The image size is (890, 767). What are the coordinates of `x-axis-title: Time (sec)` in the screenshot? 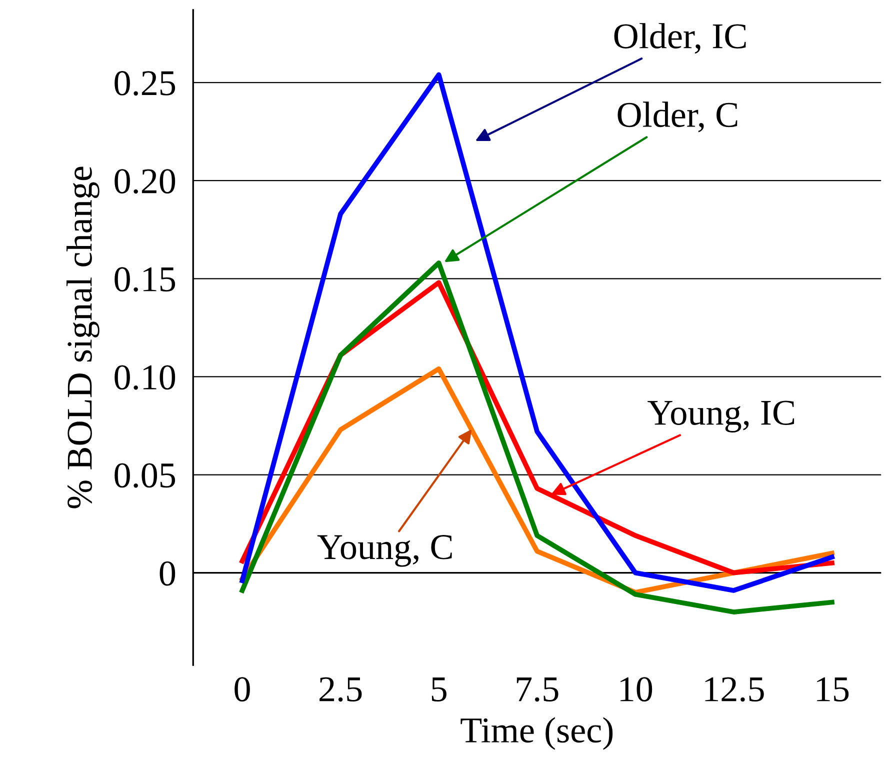 It's located at (536, 733).